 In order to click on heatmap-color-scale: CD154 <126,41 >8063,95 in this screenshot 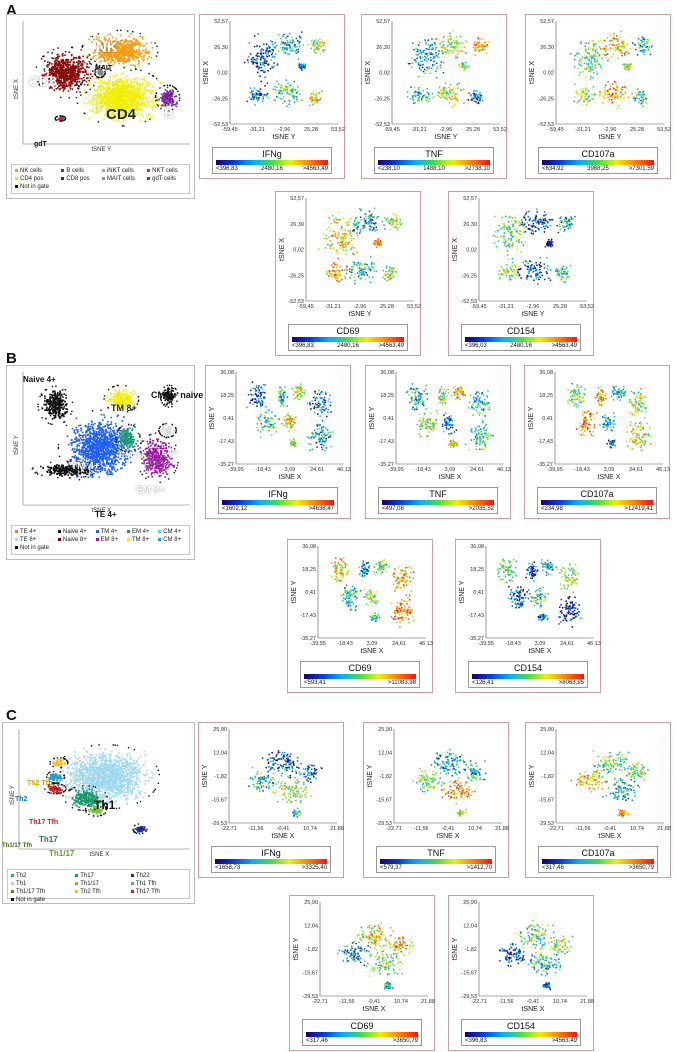, I will do `click(528, 674)`.